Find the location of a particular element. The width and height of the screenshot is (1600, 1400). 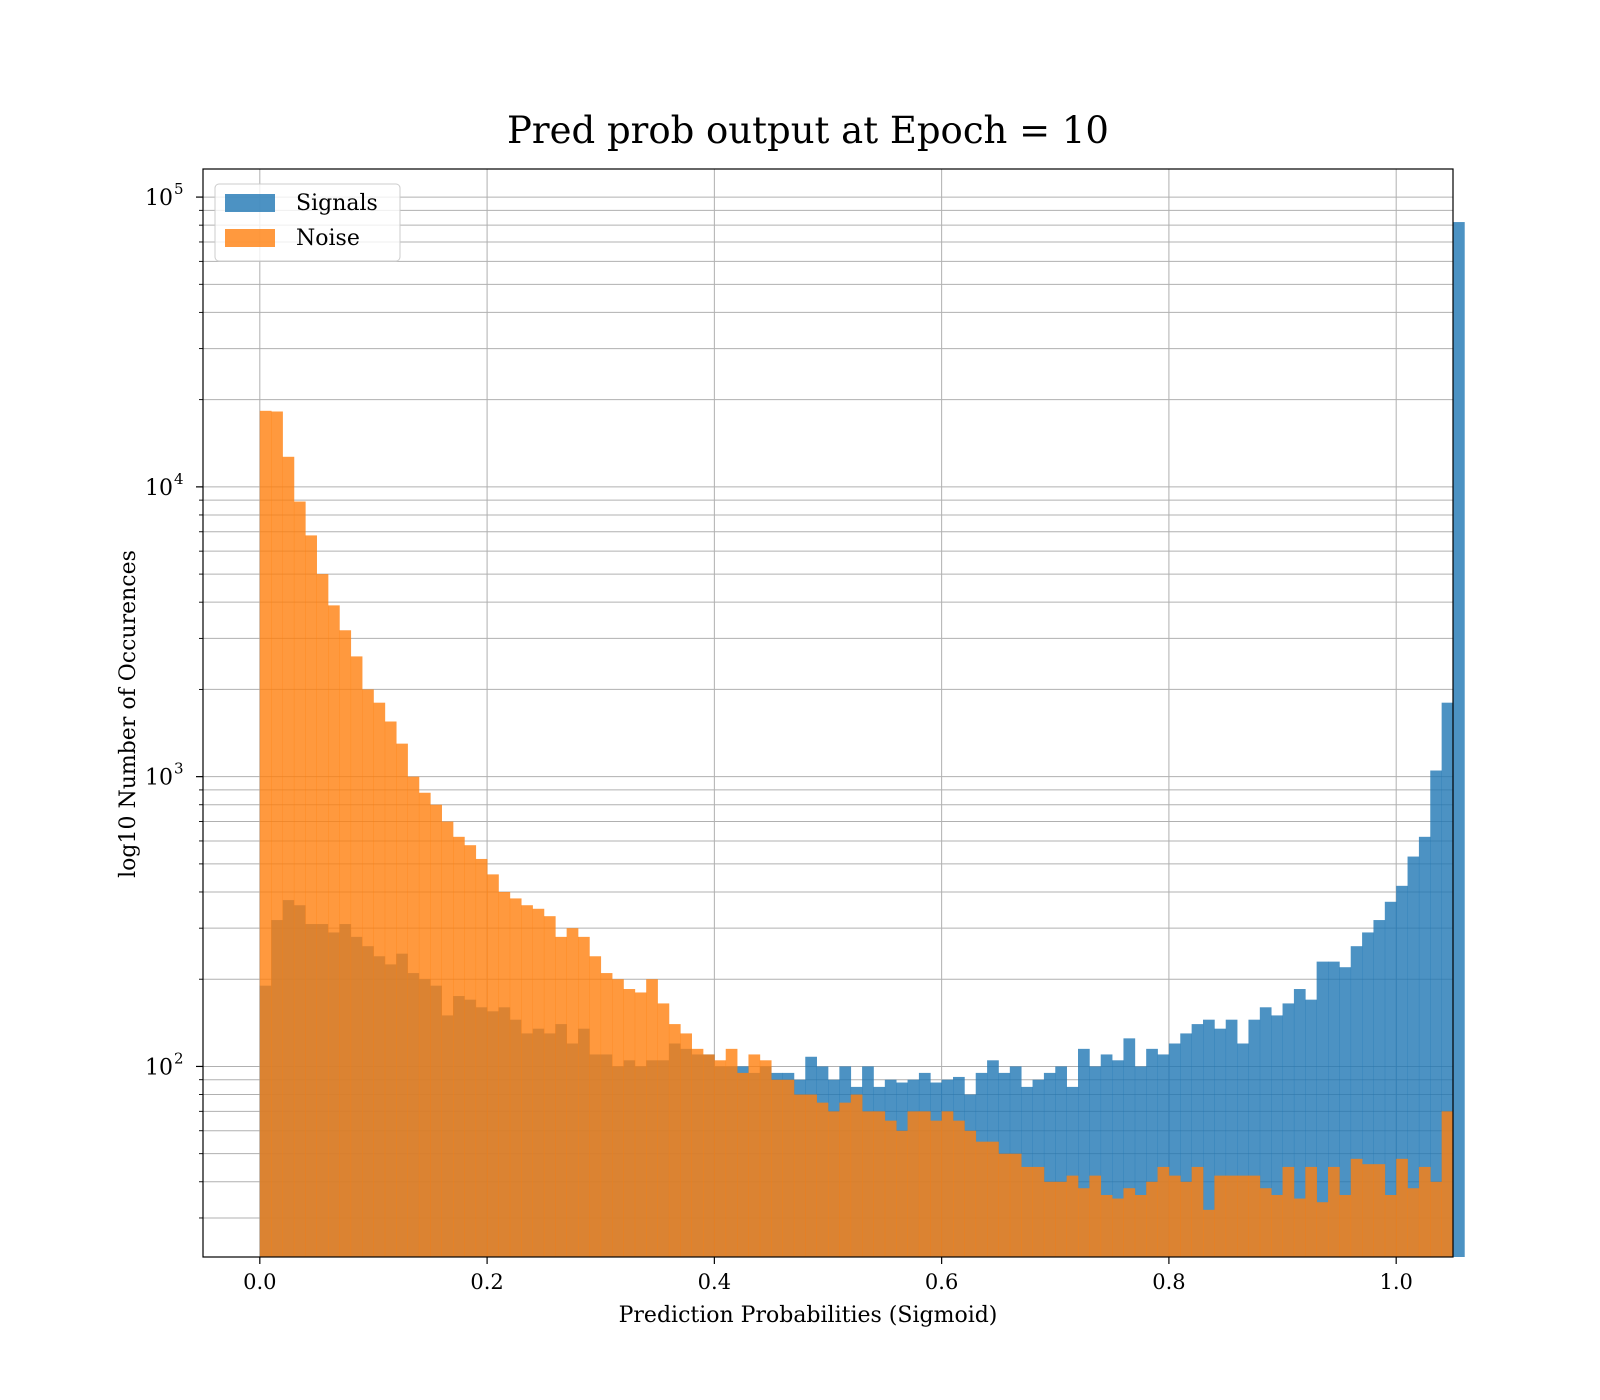

legend: Signals Noise is located at coordinates (307, 222).